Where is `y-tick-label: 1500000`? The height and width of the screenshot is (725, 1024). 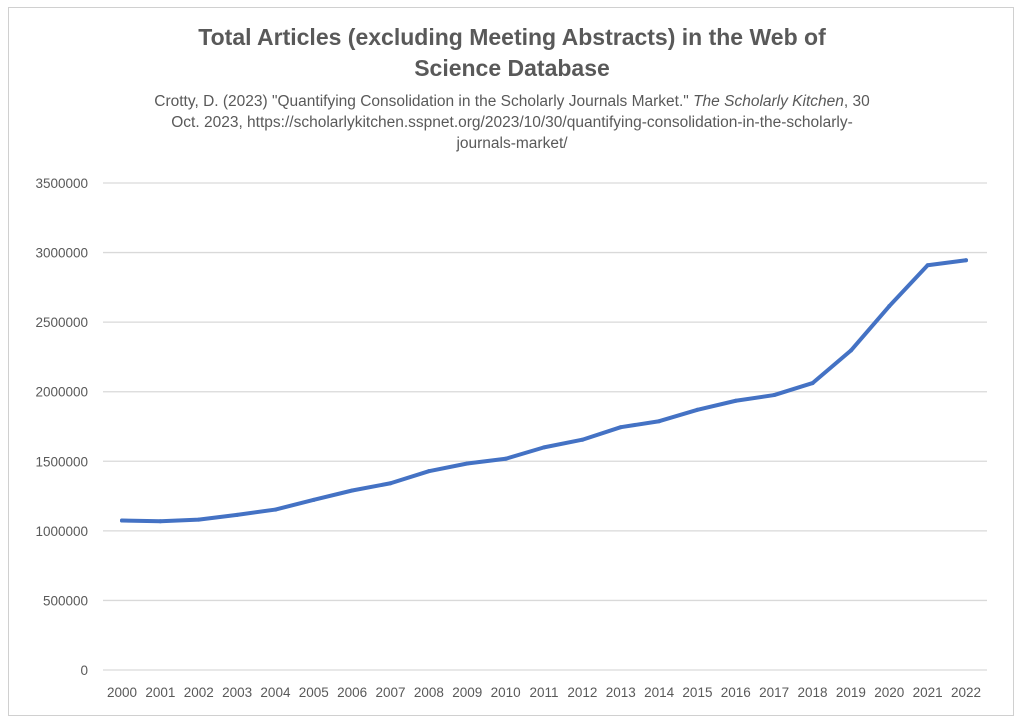 y-tick-label: 1500000 is located at coordinates (61, 461).